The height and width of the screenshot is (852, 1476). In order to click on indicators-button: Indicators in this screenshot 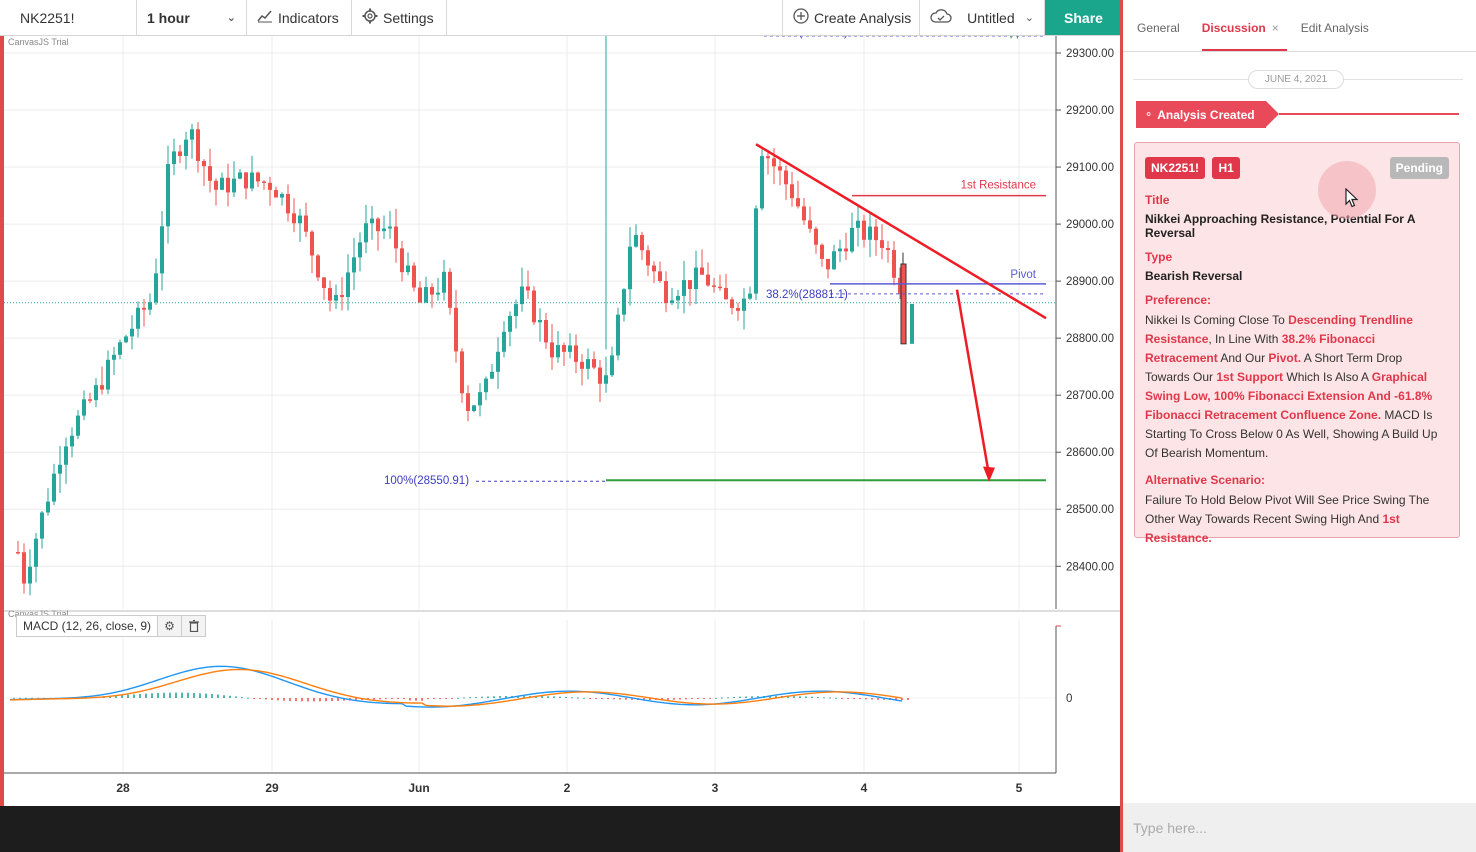, I will do `click(299, 17)`.